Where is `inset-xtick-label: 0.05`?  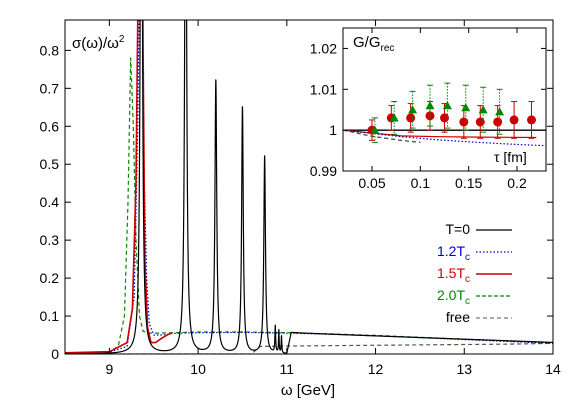 inset-xtick-label: 0.05 is located at coordinates (371, 183).